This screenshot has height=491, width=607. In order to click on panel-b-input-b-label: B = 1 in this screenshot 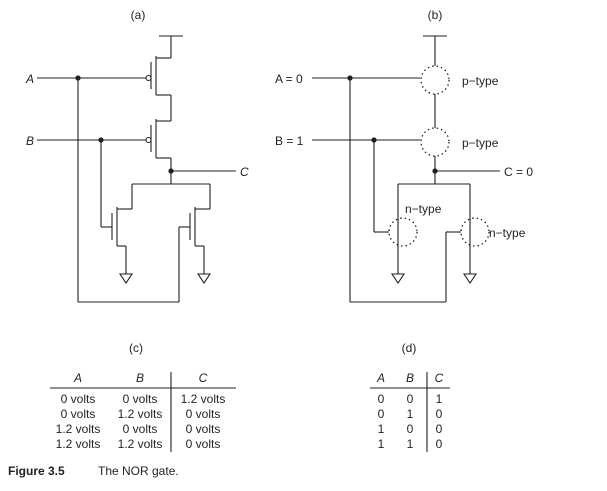, I will do `click(289, 141)`.